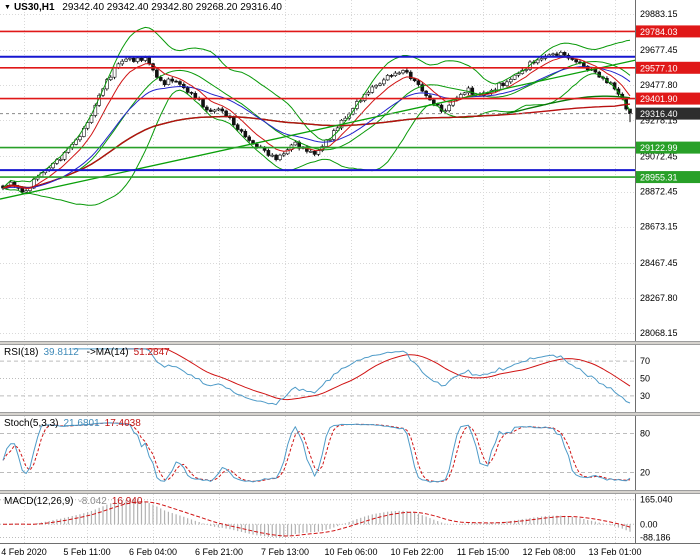  I want to click on time-axis-label: 12 Feb 08:00, so click(549, 552).